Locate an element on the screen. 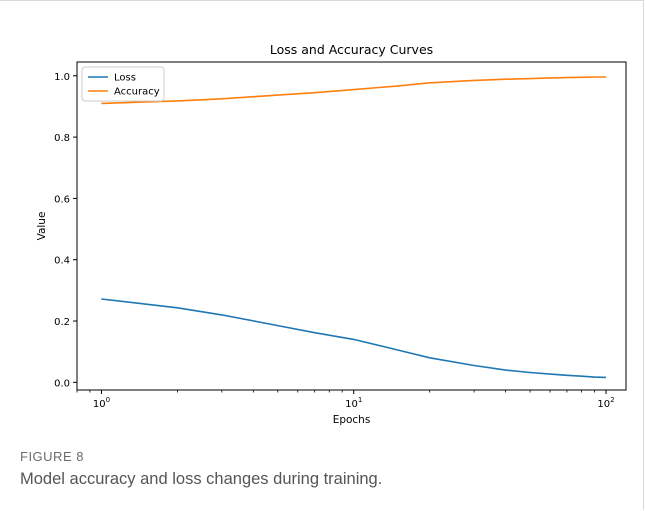 Image resolution: width=645 pixels, height=511 pixels. x-tick-label: 10² is located at coordinates (605, 403).